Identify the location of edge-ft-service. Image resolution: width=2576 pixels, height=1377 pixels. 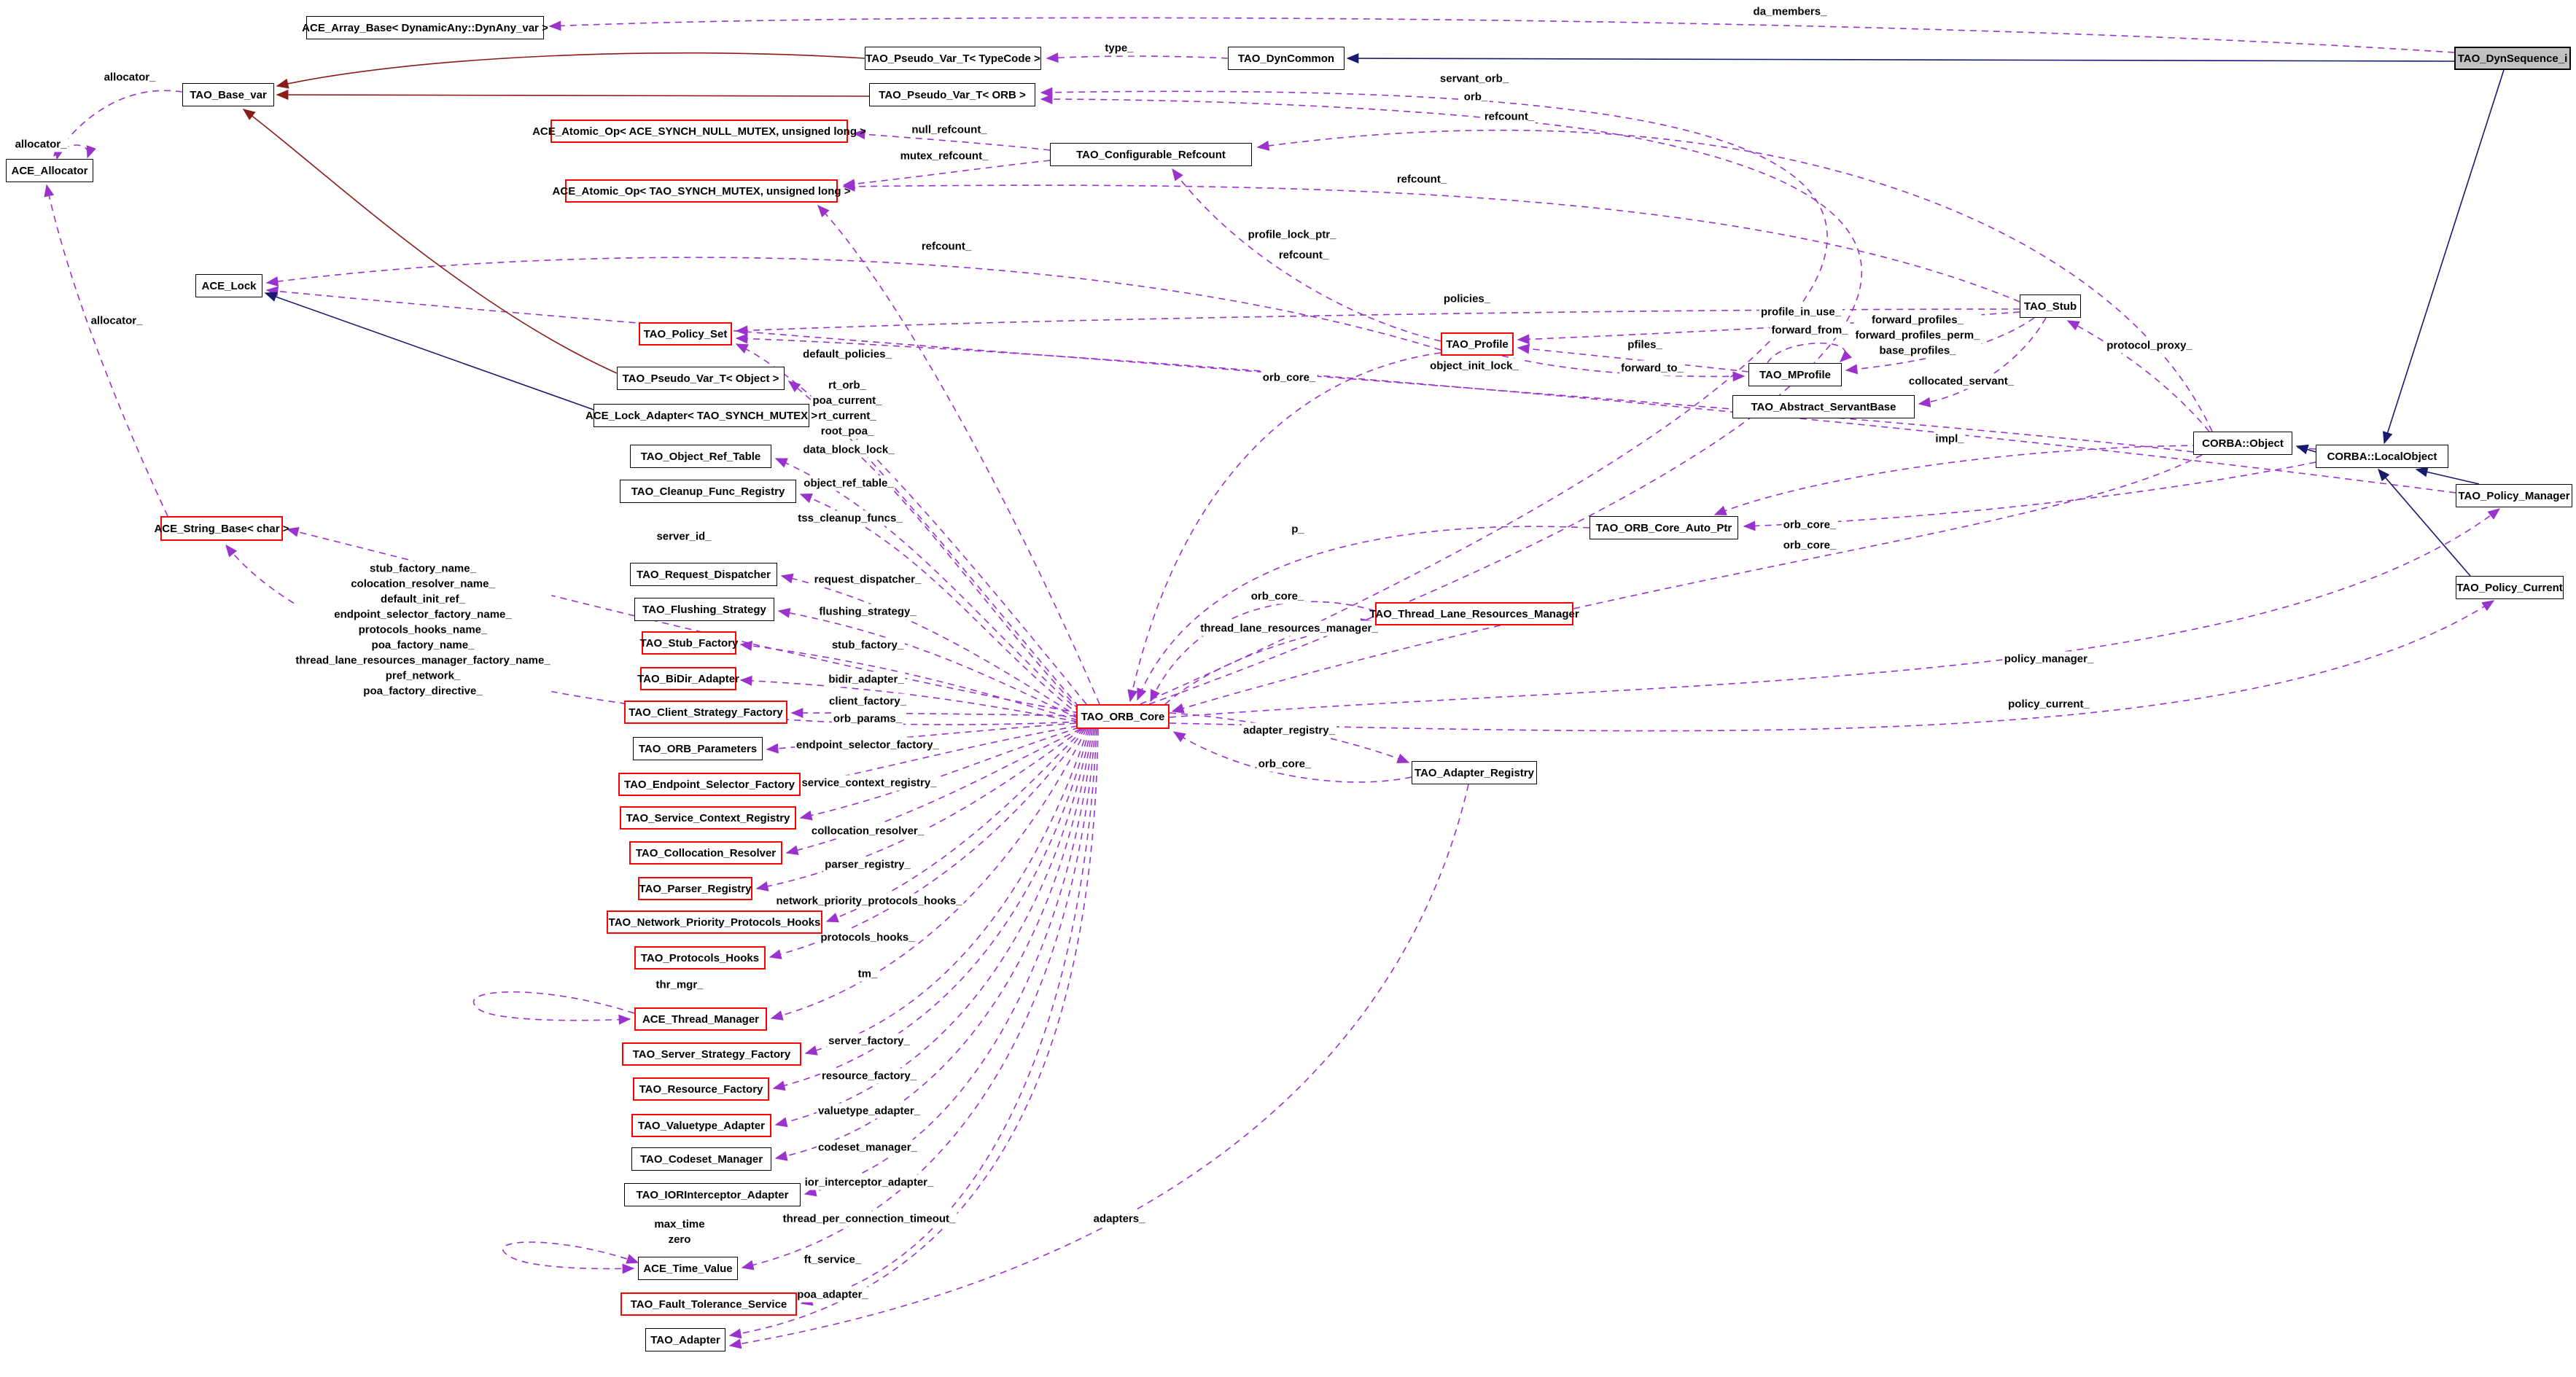
(948, 1017).